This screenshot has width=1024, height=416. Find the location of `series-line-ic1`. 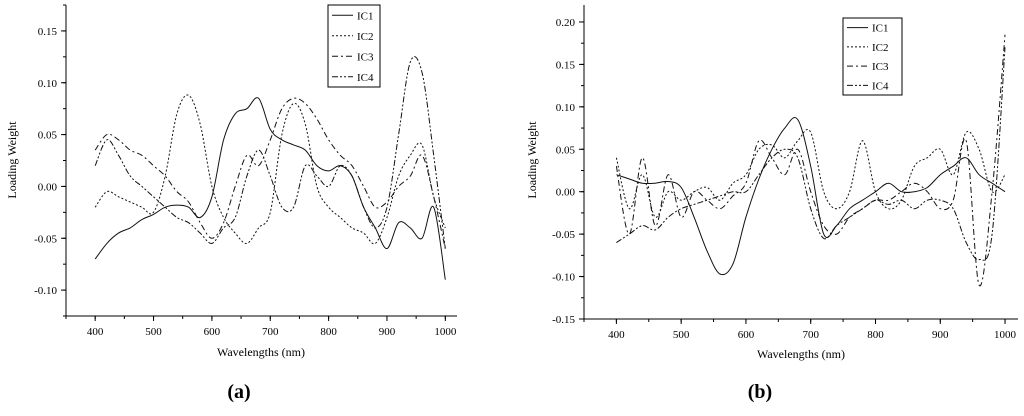

series-line-ic1 is located at coordinates (811, 196).